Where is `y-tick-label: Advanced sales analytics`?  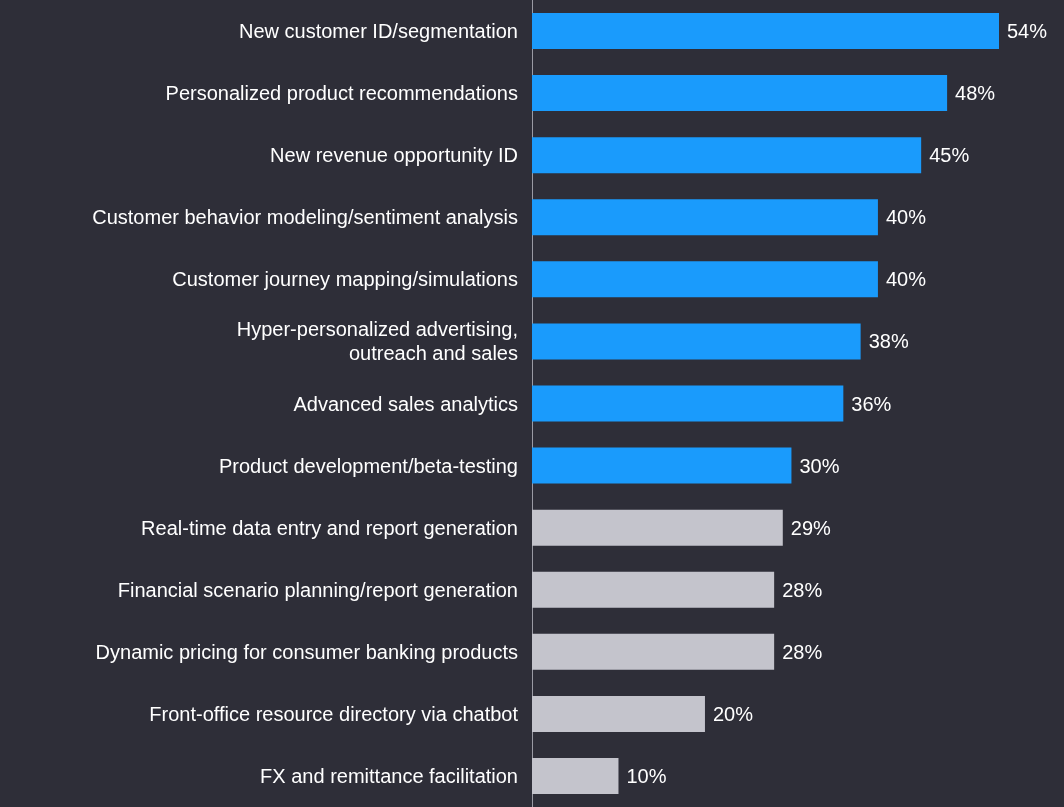
y-tick-label: Advanced sales analytics is located at coordinates (405, 403).